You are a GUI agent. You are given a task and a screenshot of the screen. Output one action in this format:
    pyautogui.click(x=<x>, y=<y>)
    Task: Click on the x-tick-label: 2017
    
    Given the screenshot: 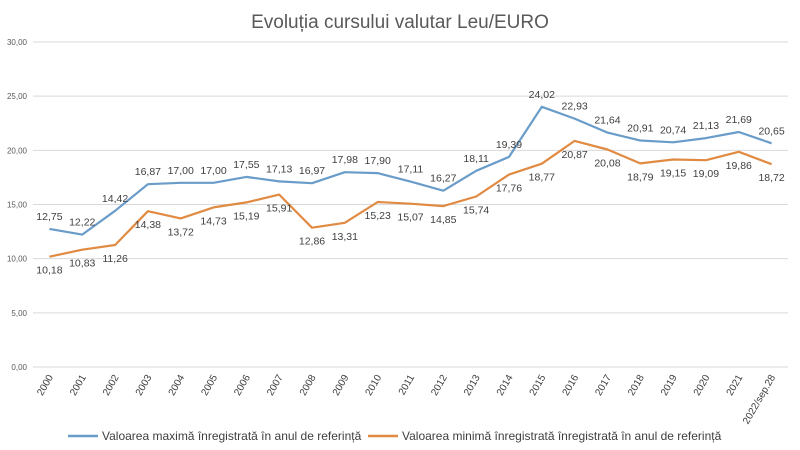 What is the action you would take?
    pyautogui.click(x=603, y=385)
    